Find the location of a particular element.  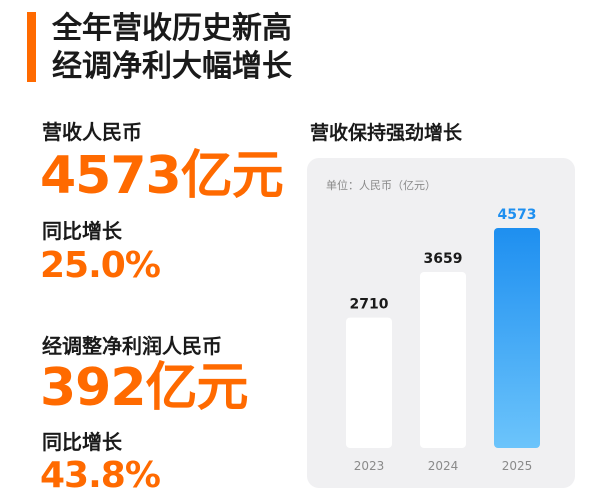

revenue-value: 4573亿元 is located at coordinates (162, 176).